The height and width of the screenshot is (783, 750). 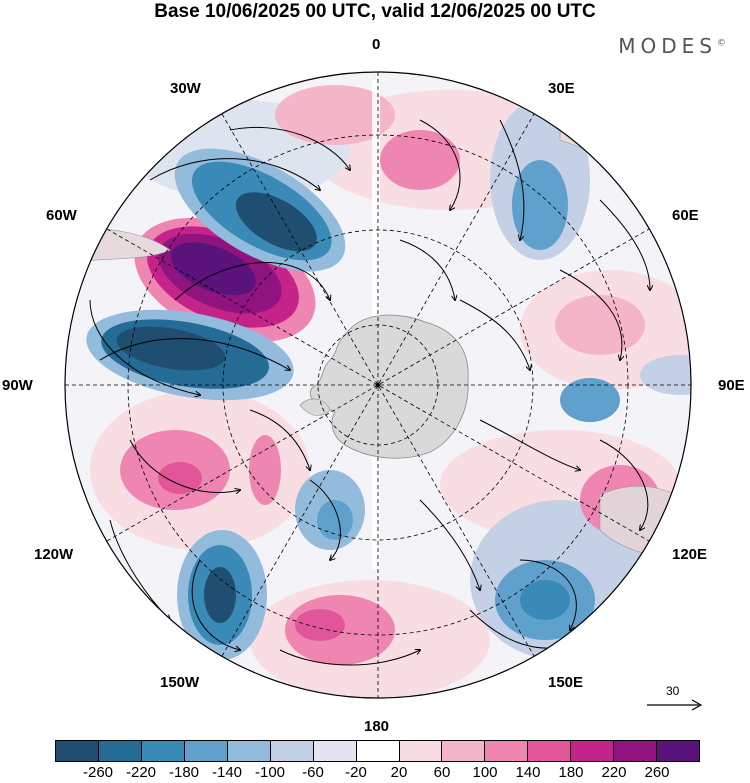 I want to click on longitude-label: 150E, so click(x=566, y=682).